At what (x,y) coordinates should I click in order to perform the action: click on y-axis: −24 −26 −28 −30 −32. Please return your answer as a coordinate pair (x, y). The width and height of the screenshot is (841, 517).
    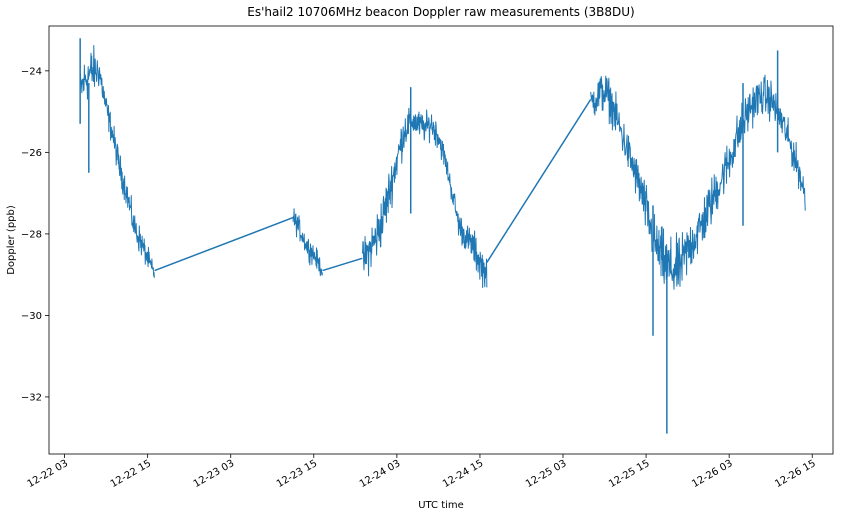
    Looking at the image, I should click on (35, 234).